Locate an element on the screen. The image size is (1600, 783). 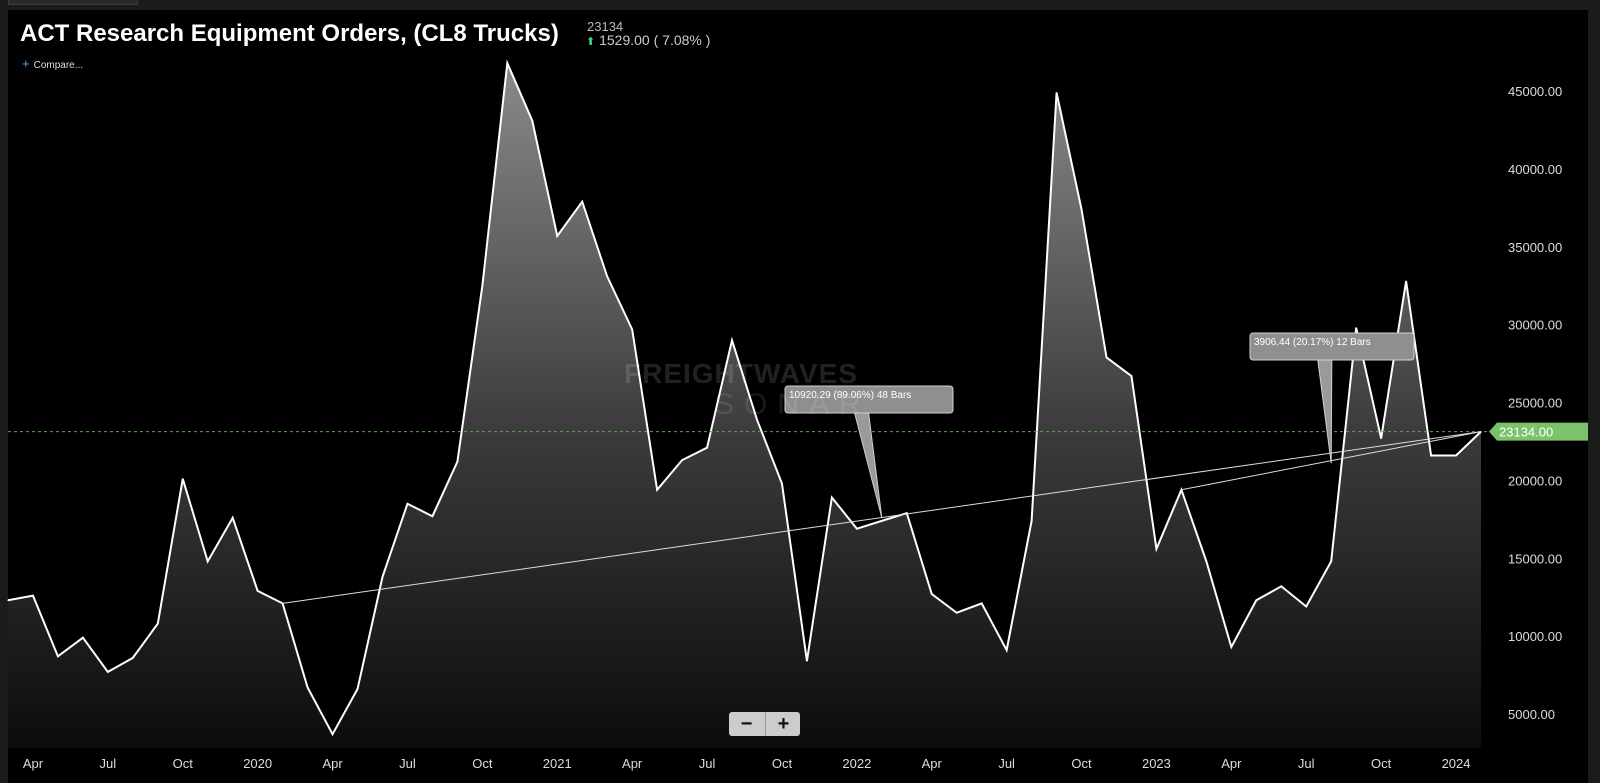
zoom-in-button: + is located at coordinates (783, 724).